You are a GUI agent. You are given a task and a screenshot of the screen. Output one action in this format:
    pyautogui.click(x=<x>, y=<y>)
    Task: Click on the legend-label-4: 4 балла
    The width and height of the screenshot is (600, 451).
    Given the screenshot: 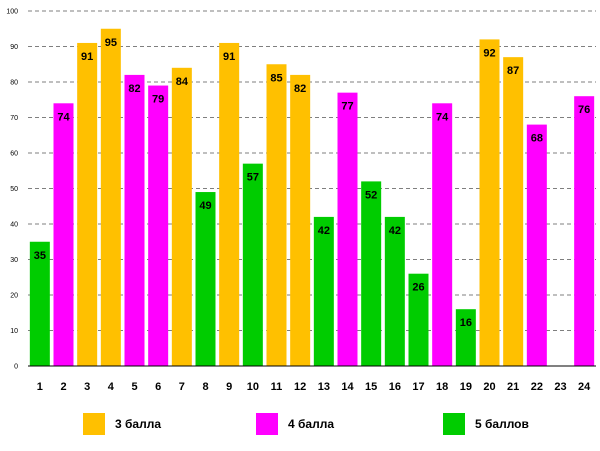 What is the action you would take?
    pyautogui.click(x=311, y=424)
    